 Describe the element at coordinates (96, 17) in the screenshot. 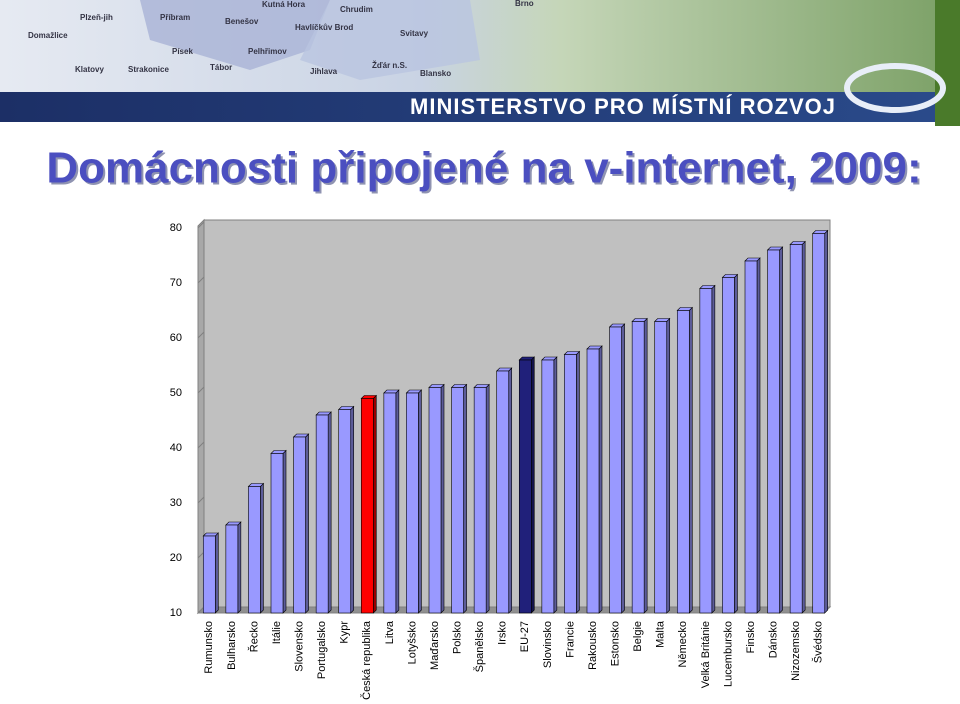

I see `map-label: Plzeň-jih` at that location.